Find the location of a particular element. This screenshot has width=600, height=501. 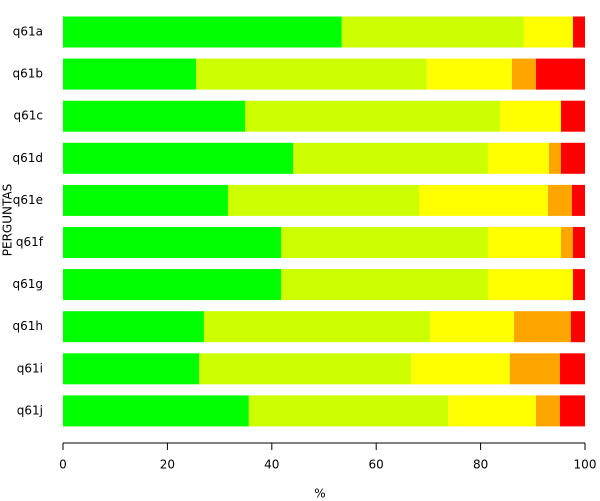

y-tick-label: q61d is located at coordinates (27, 158).